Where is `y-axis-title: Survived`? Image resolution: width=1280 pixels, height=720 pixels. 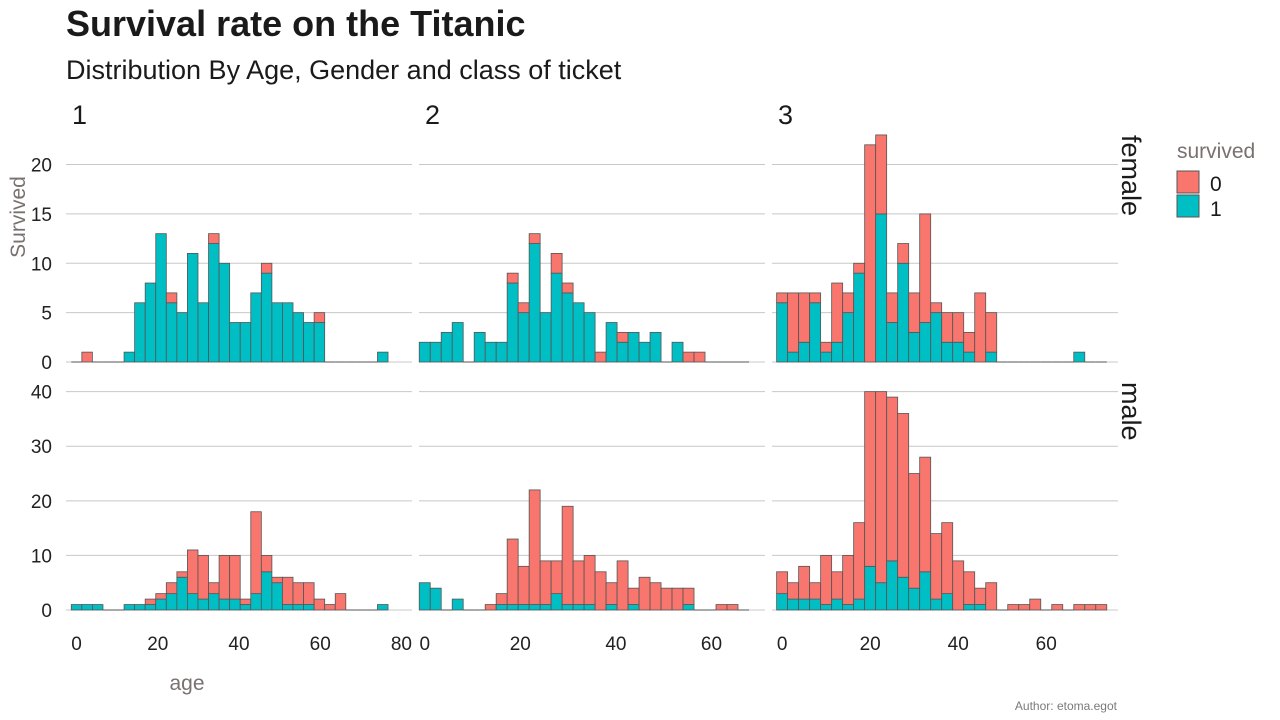 y-axis-title: Survived is located at coordinates (18, 217).